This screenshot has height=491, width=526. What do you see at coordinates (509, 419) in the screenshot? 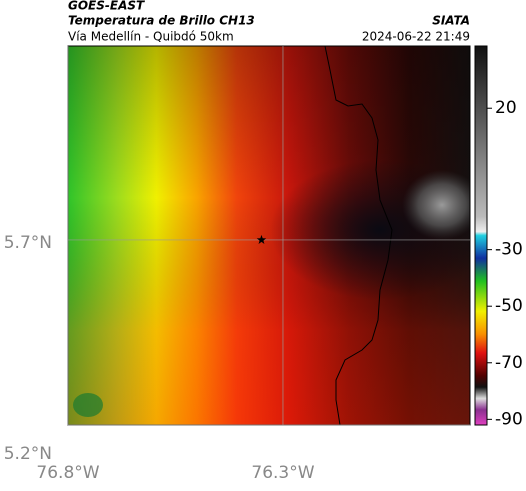
I see `colorbar-tick-label: -90` at bounding box center [509, 419].